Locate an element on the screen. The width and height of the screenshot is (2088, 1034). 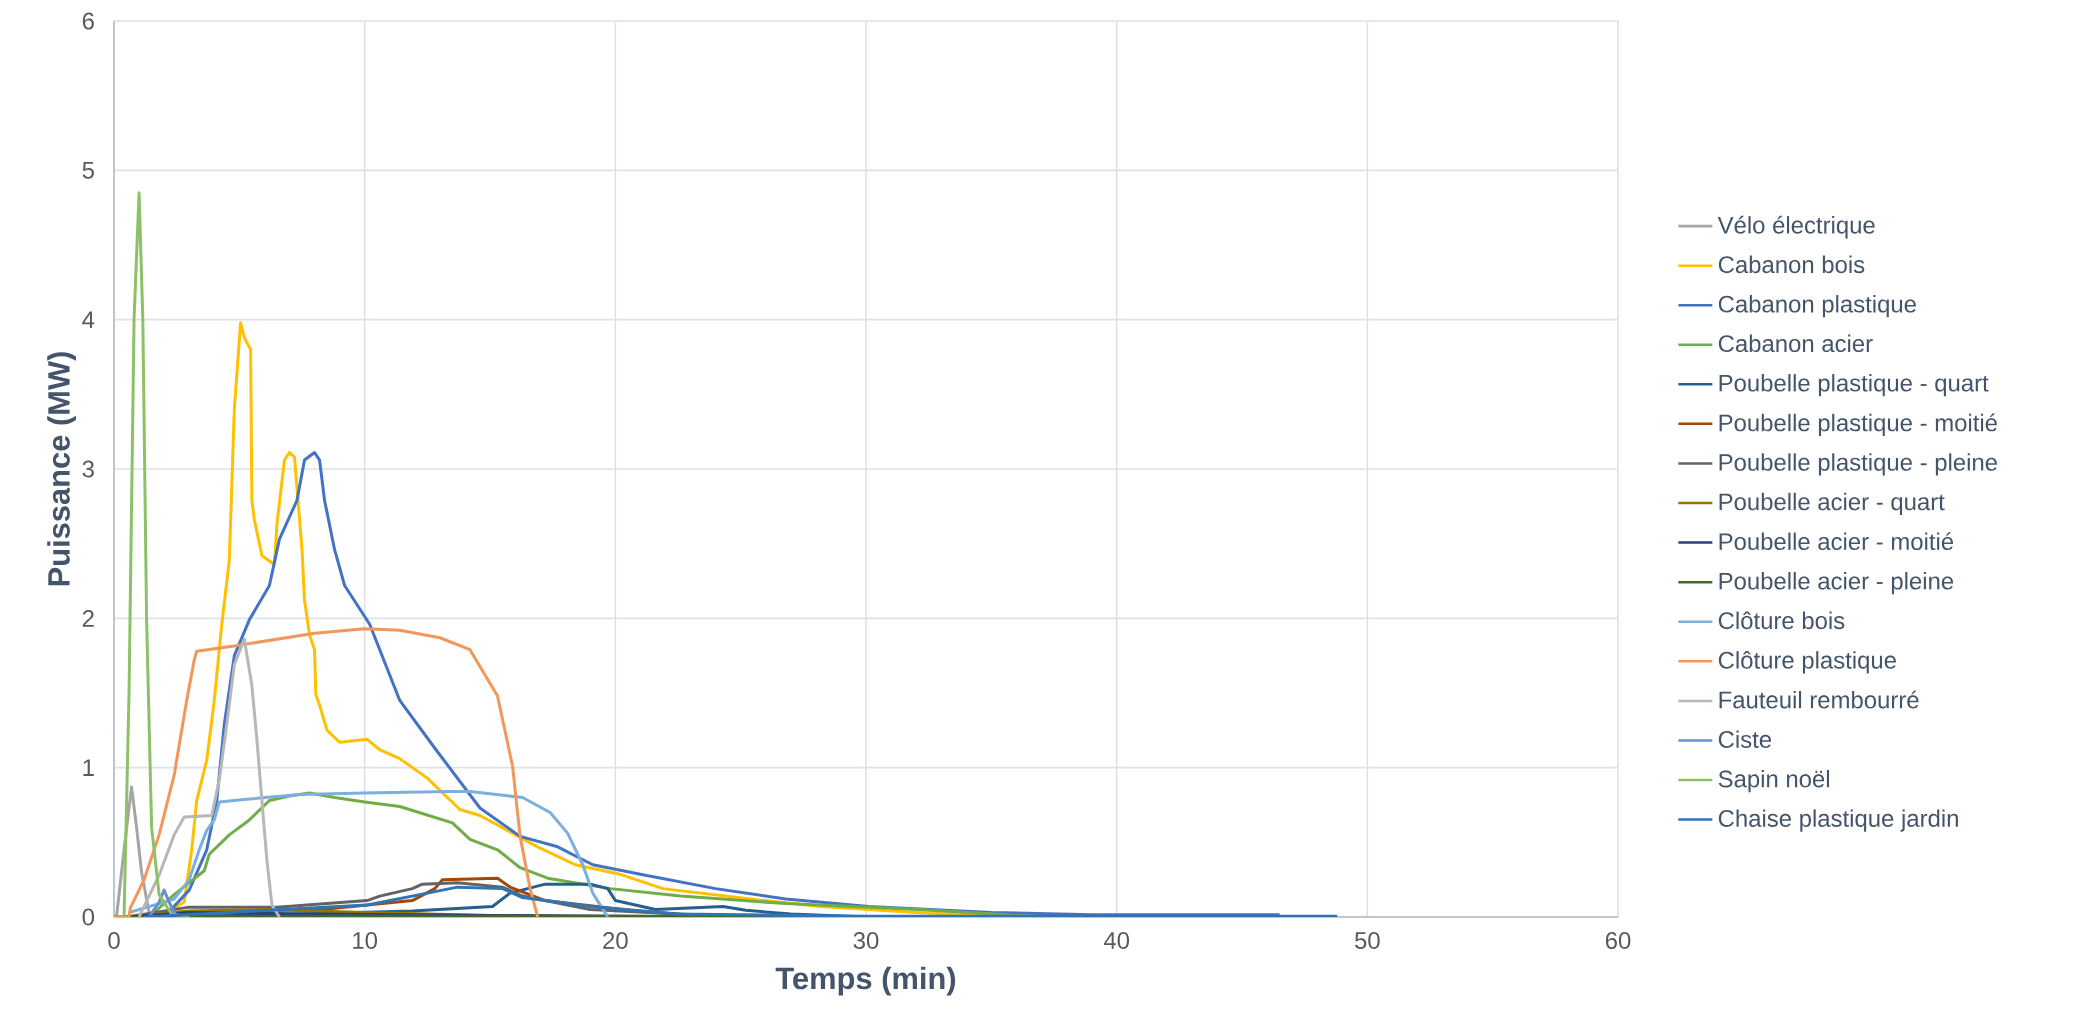
x-tick-label: 0 is located at coordinates (114, 940).